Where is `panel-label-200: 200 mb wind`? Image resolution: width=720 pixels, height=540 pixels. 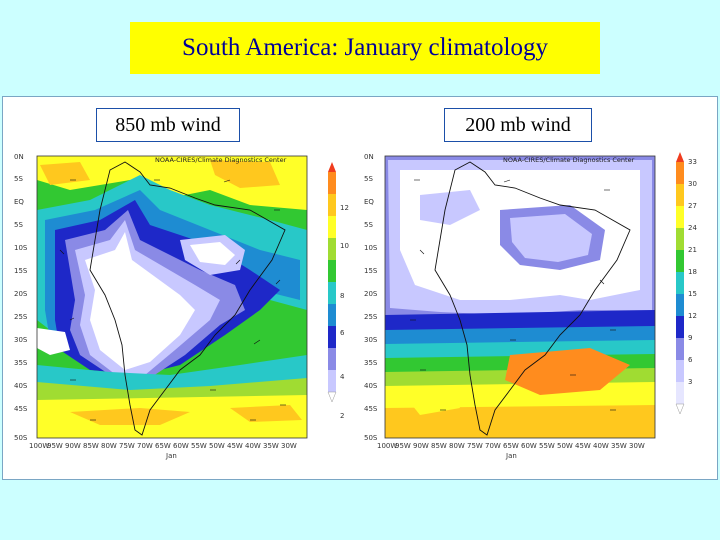 panel-label-200: 200 mb wind is located at coordinates (518, 125).